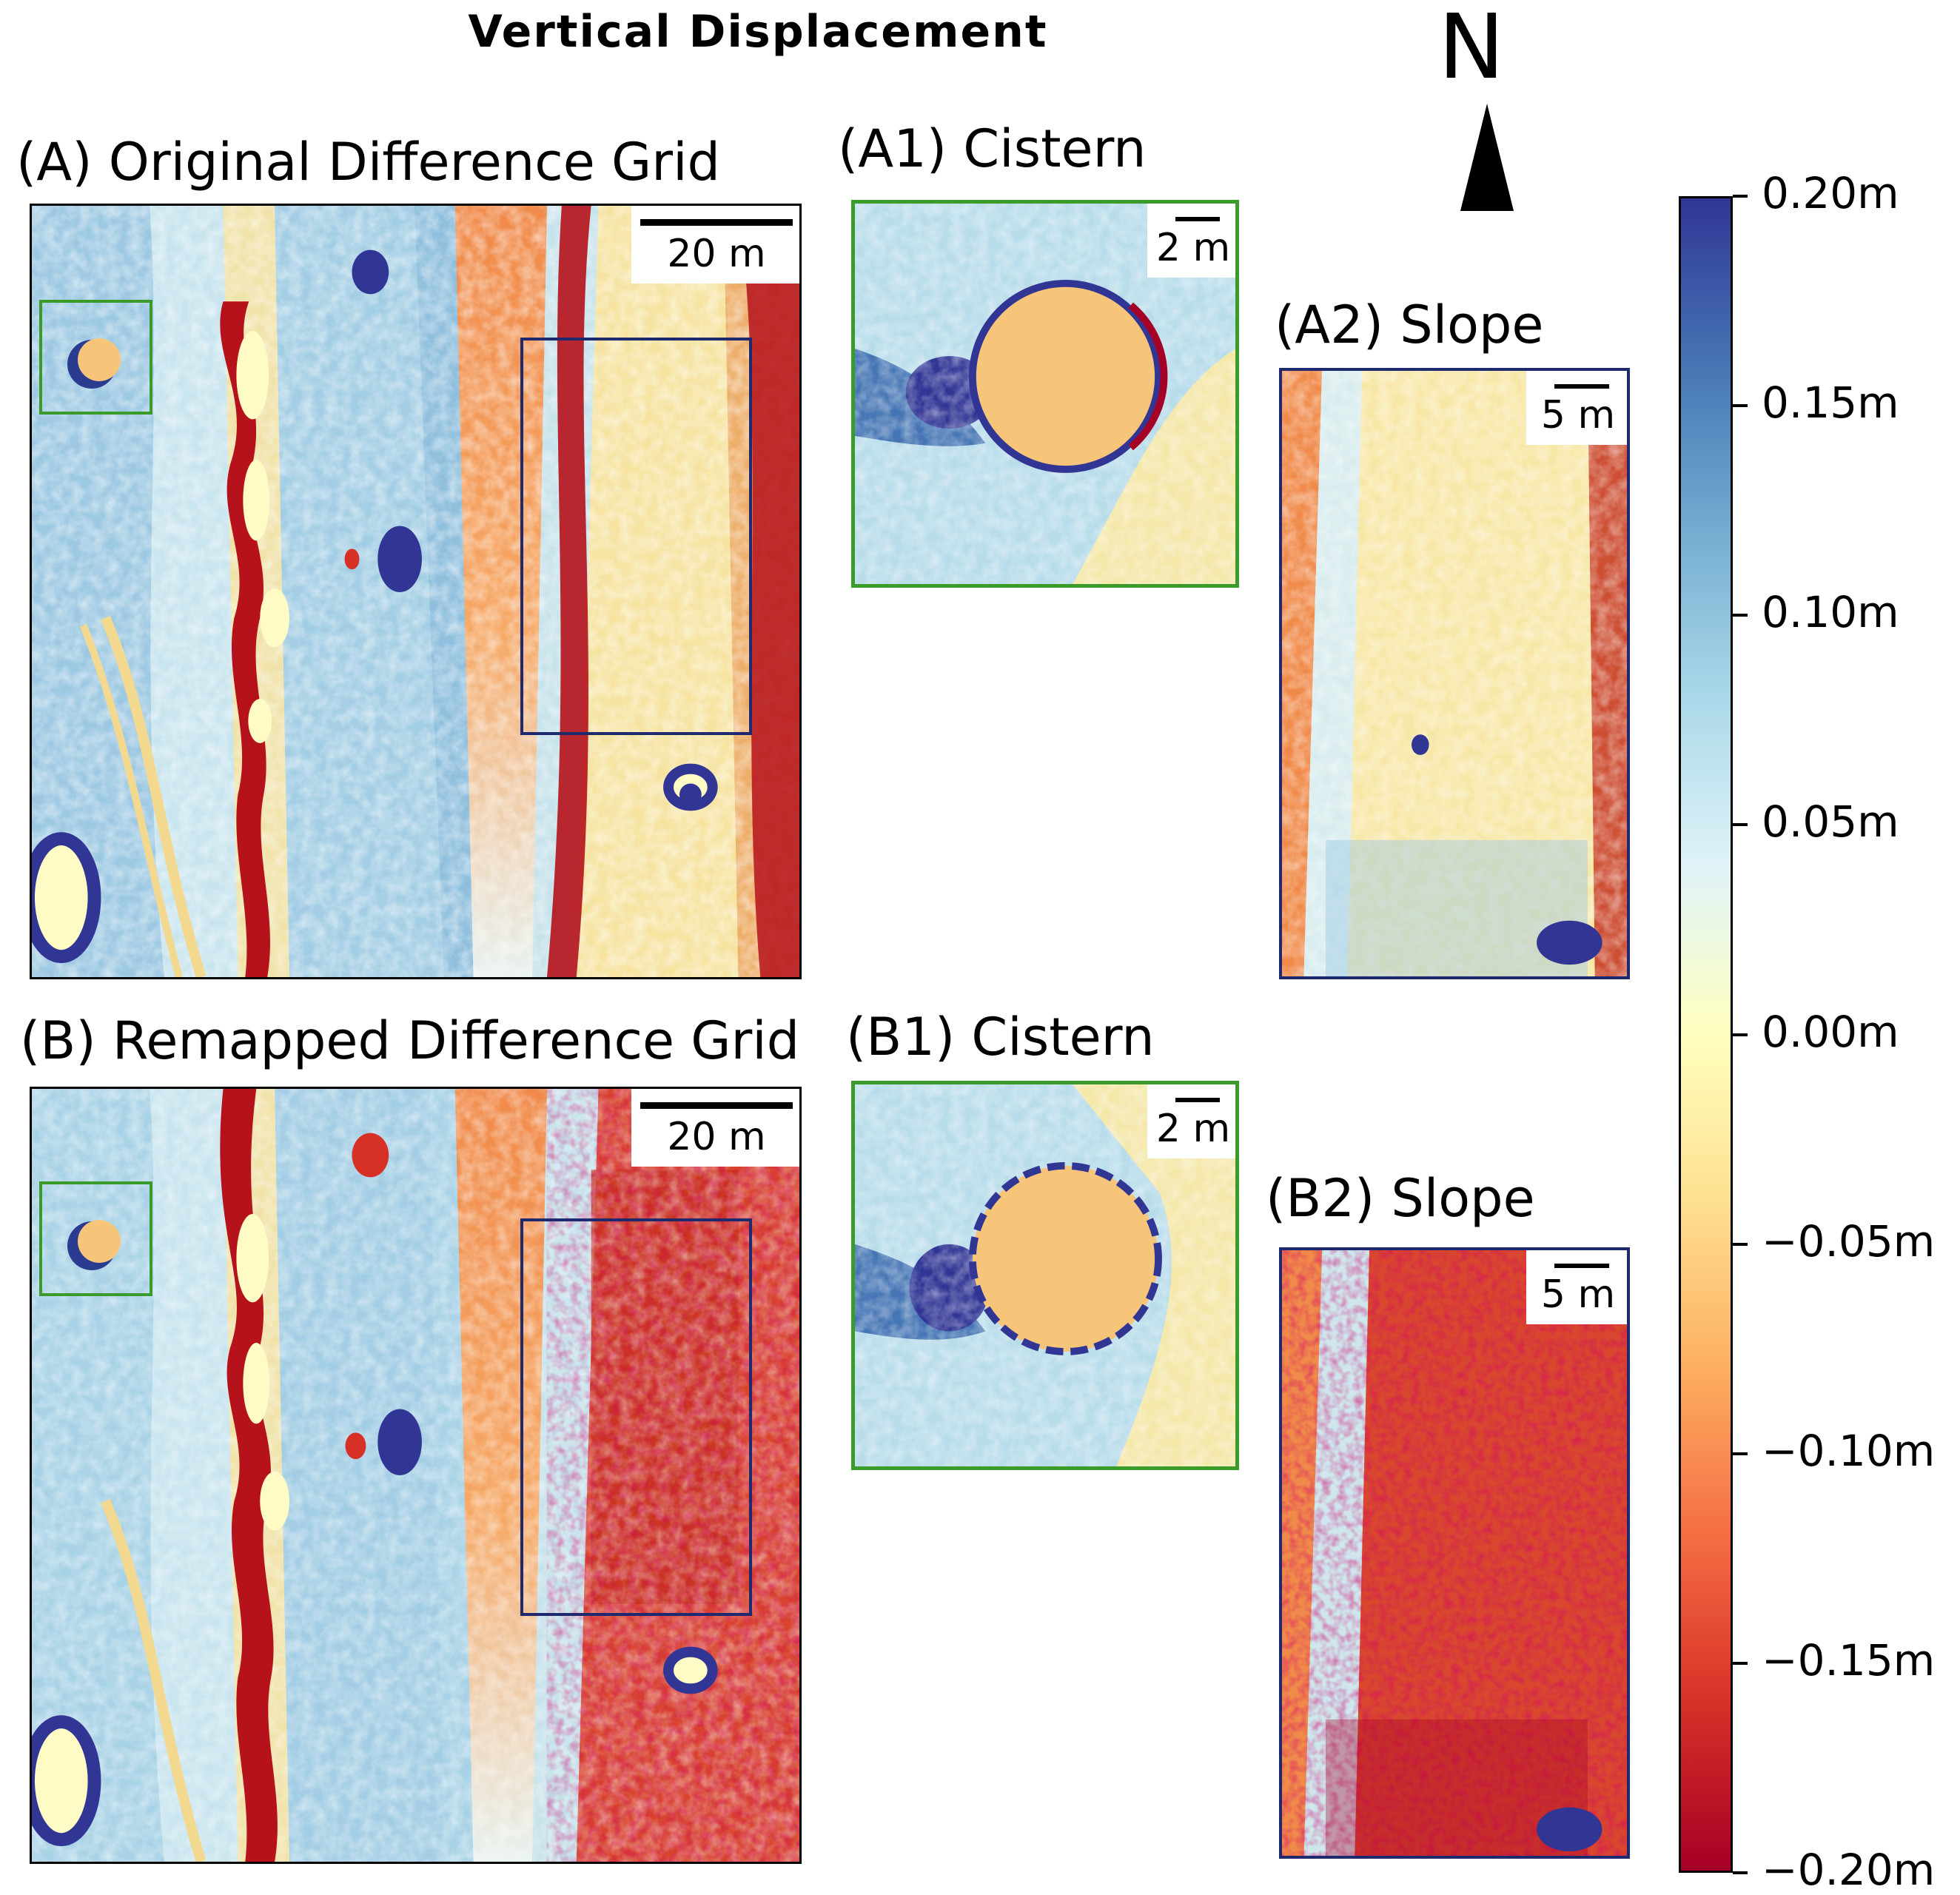 Image resolution: width=1960 pixels, height=1895 pixels. What do you see at coordinates (368, 162) in the screenshot?
I see `panel-a-label: (A) Original Difference Grid` at bounding box center [368, 162].